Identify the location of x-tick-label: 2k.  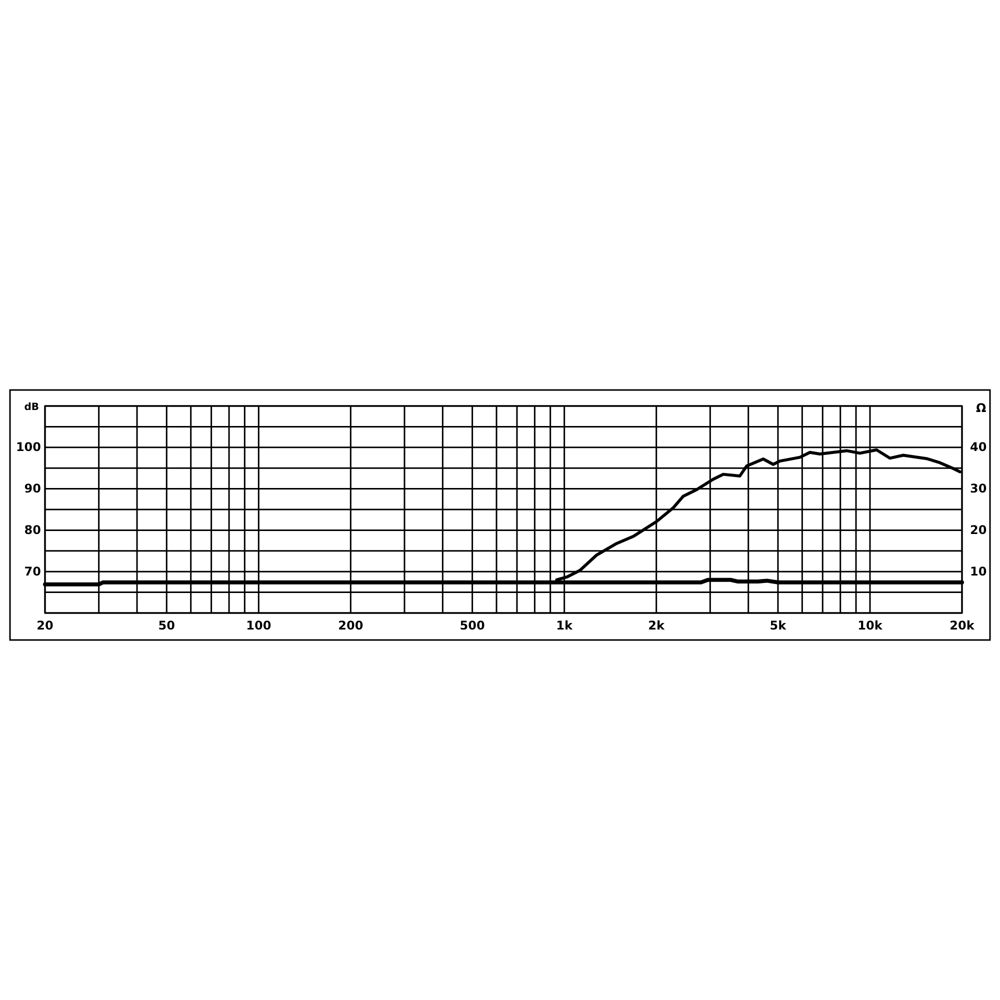
(657, 625).